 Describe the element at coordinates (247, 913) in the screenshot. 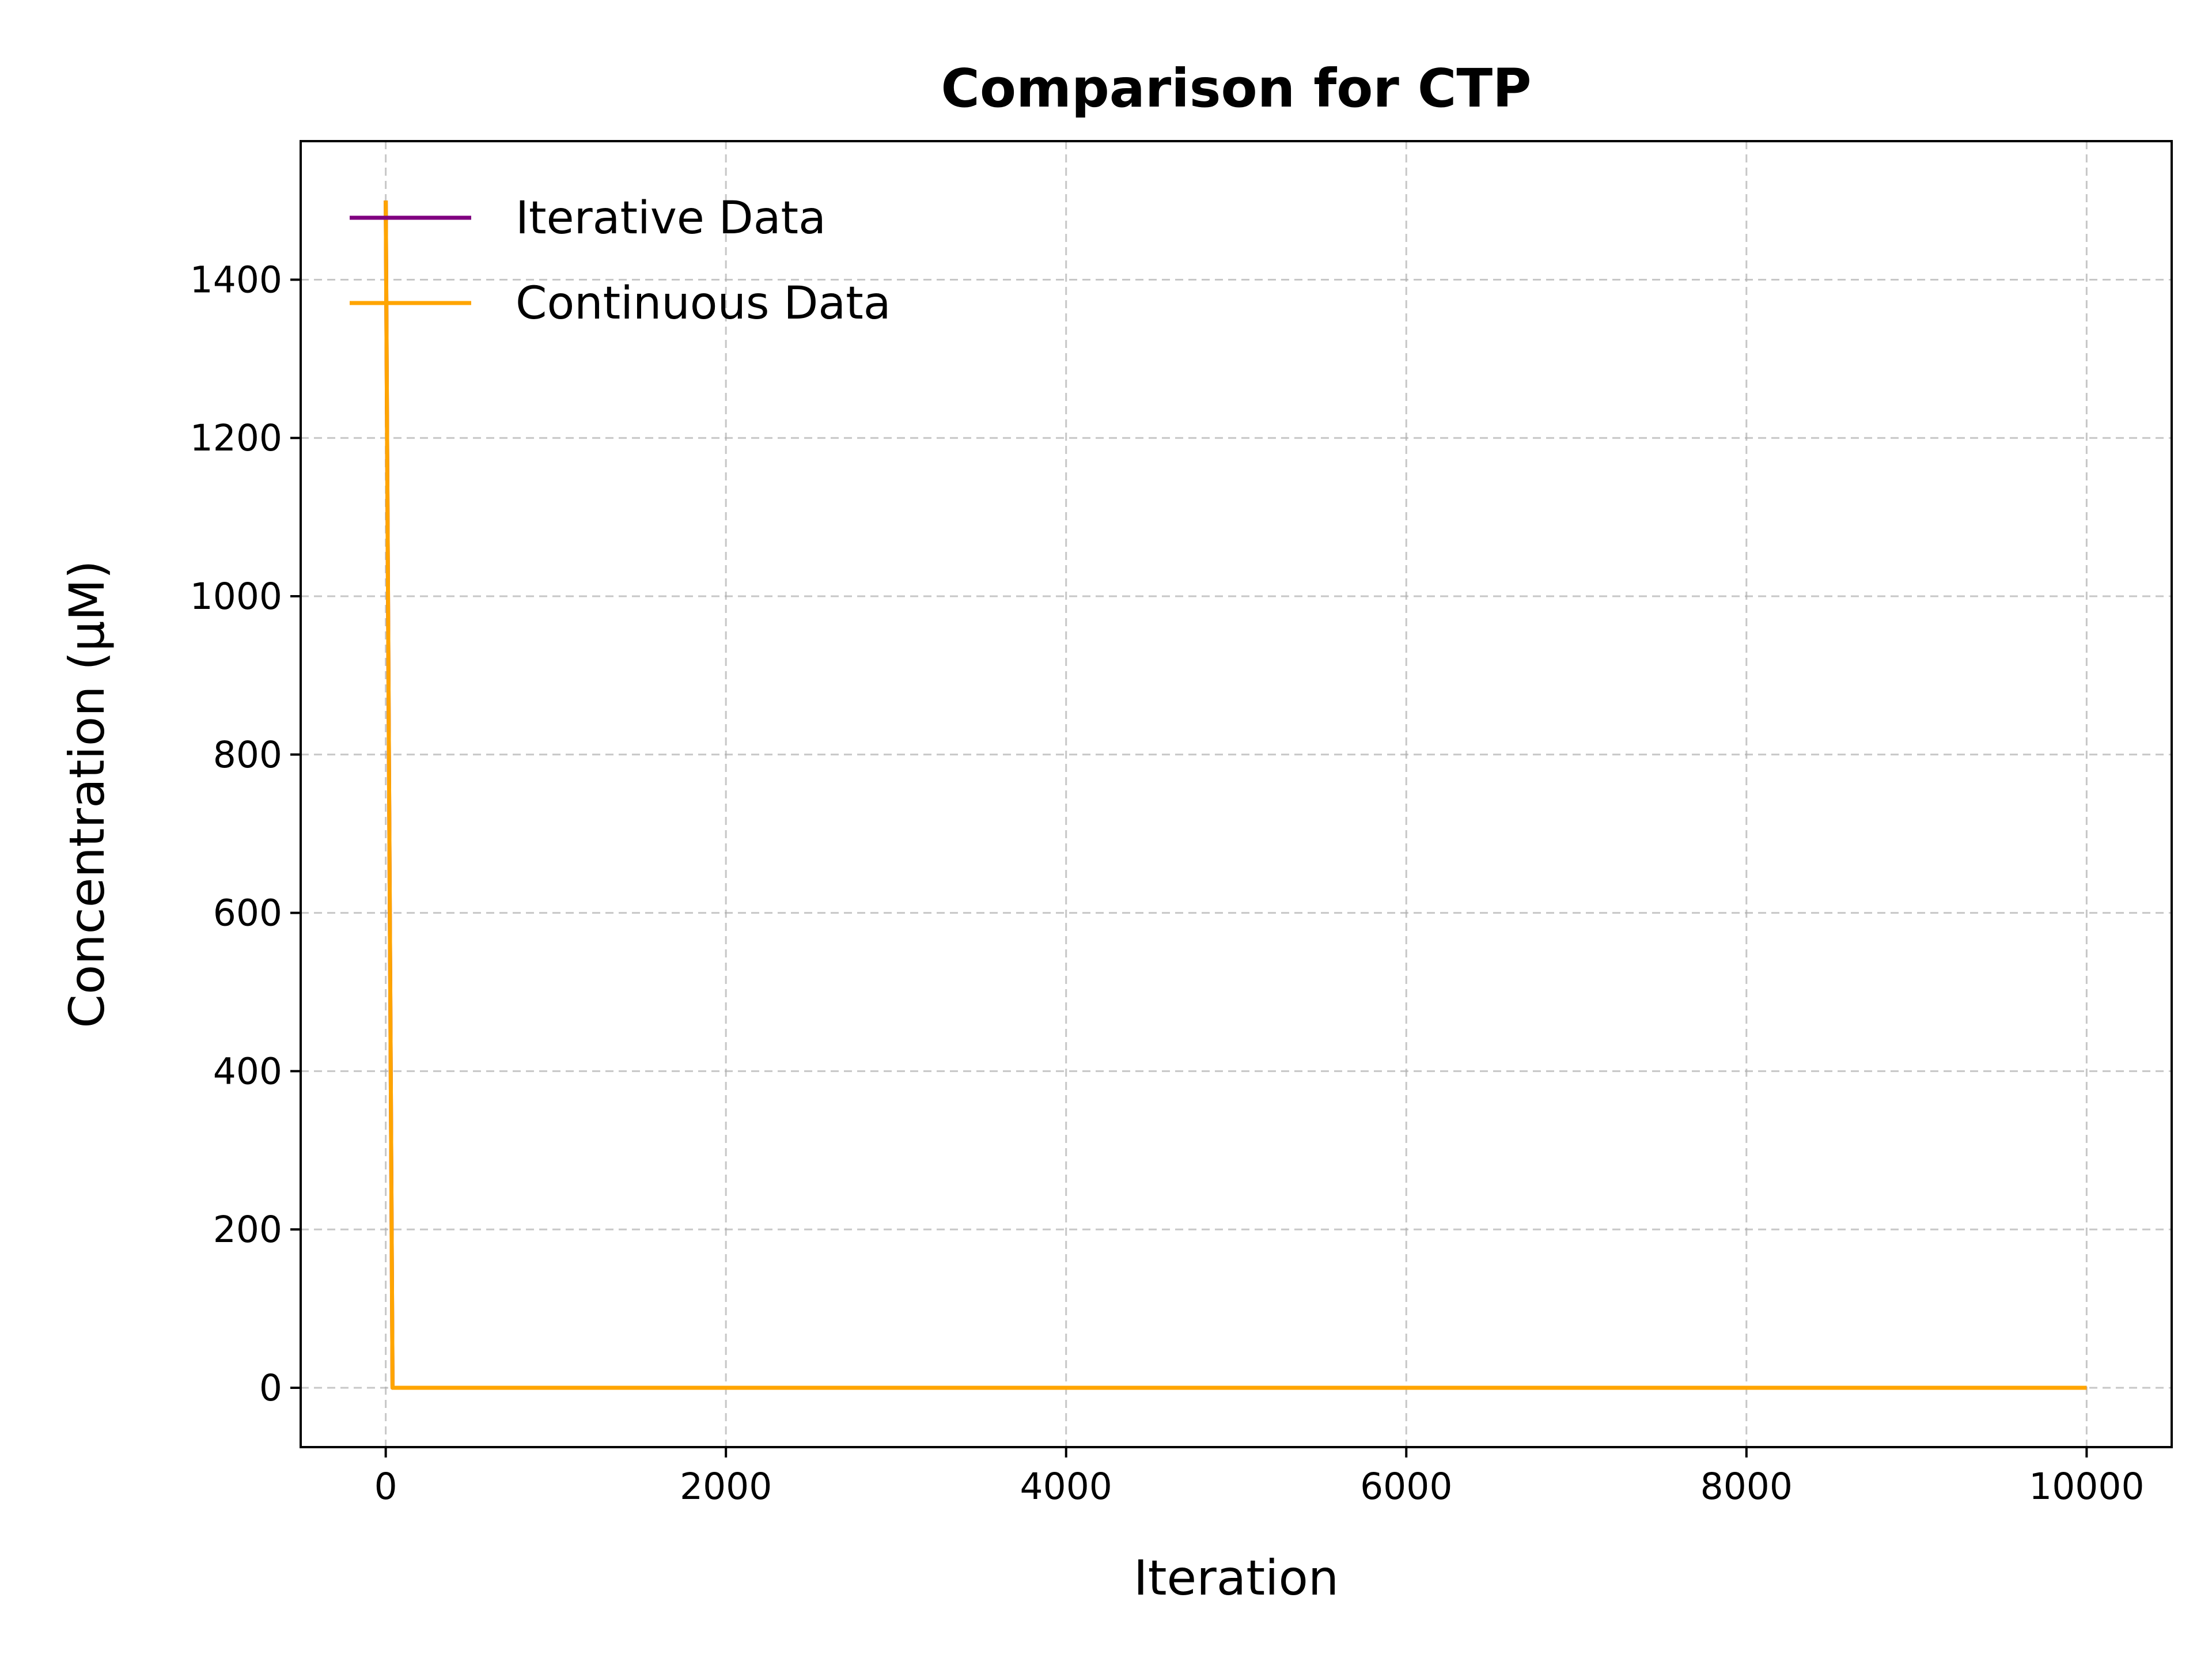

I see `y-tick-label: 600` at that location.